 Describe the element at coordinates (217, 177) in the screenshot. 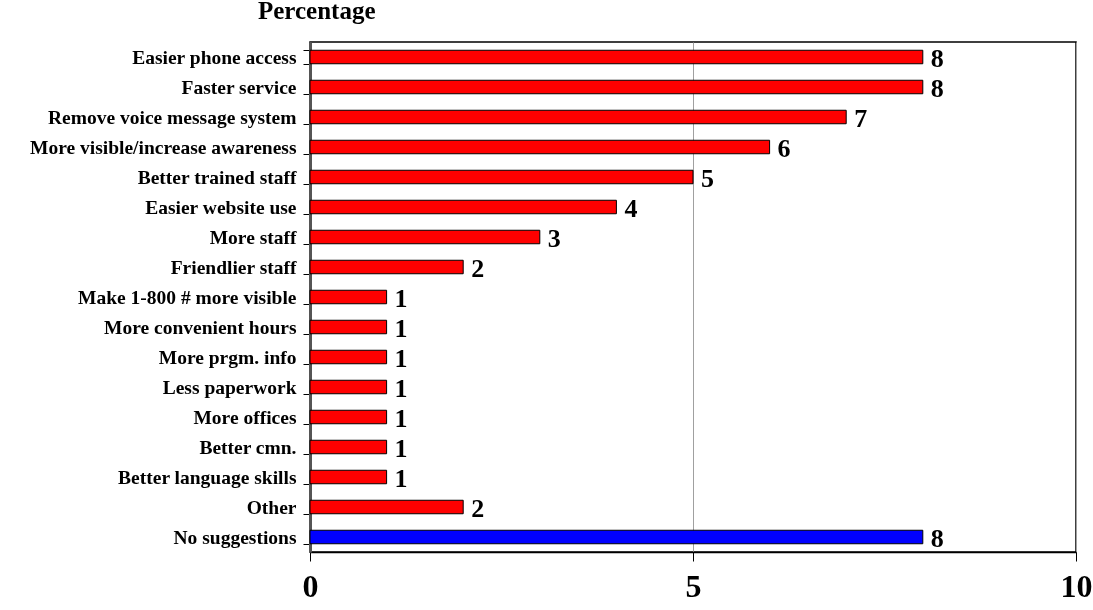

I see `y-tick-label: Better trained staff` at that location.